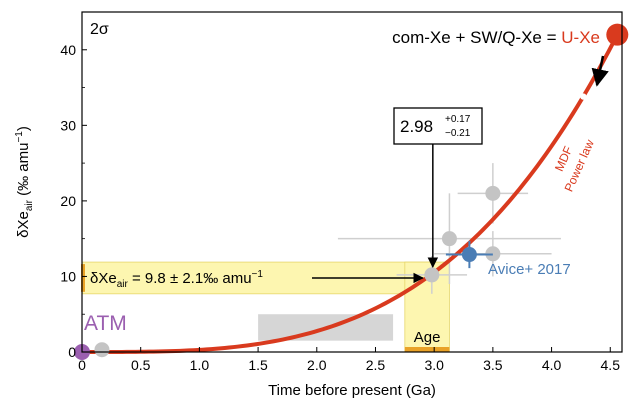  What do you see at coordinates (376, 365) in the screenshot?
I see `x-tick-label: 2.5` at bounding box center [376, 365].